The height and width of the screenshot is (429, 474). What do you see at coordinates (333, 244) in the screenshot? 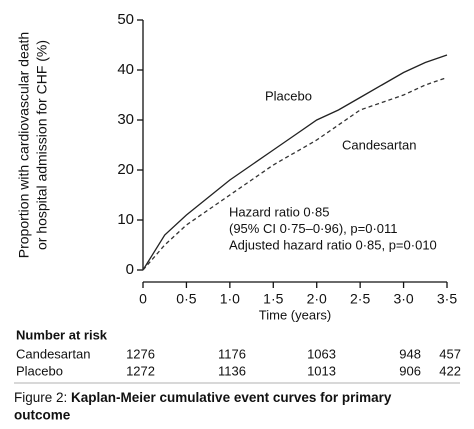
I see `annotation: Adjusted hazard ratio 0·85, p=0·010` at bounding box center [333, 244].